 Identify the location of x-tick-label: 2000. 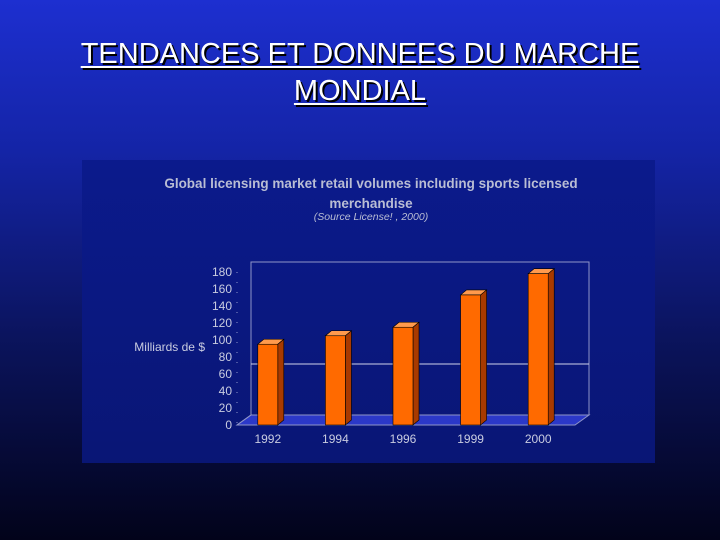
(538, 439).